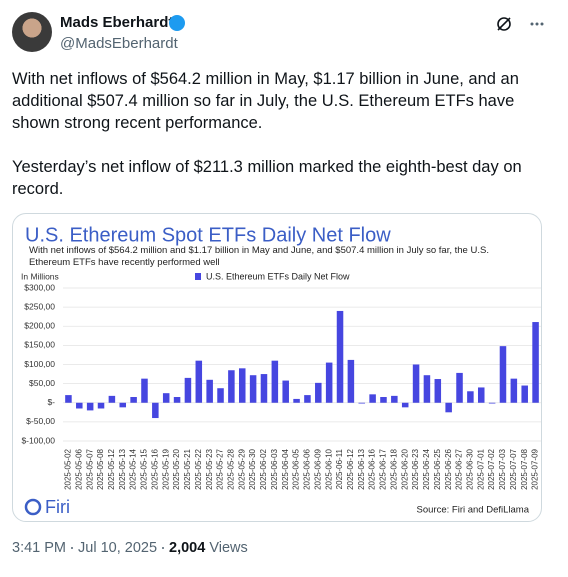 This screenshot has width=568, height=577. Describe the element at coordinates (372, 468) in the screenshot. I see `x-tick-label: 2025-06-16` at that location.